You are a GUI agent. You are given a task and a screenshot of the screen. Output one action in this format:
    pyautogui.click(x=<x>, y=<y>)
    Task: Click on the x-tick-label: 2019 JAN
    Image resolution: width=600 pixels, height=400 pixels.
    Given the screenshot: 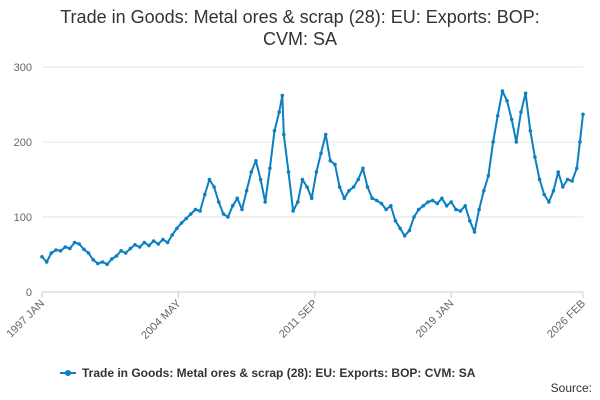 What is the action you would take?
    pyautogui.click(x=435, y=319)
    